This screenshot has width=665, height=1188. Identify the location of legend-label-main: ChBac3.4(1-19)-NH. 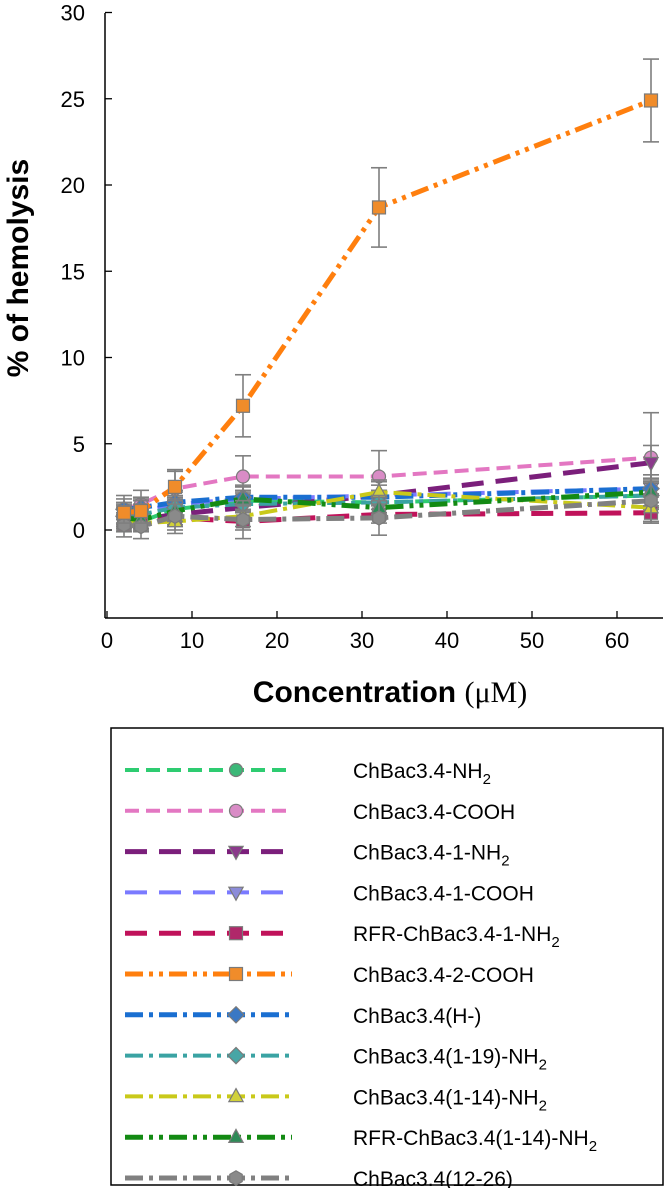
(446, 1057).